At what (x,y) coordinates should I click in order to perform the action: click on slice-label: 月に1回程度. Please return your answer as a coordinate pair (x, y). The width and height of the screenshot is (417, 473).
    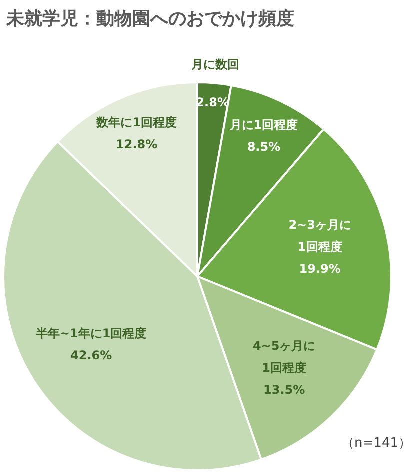
    Looking at the image, I should click on (263, 125).